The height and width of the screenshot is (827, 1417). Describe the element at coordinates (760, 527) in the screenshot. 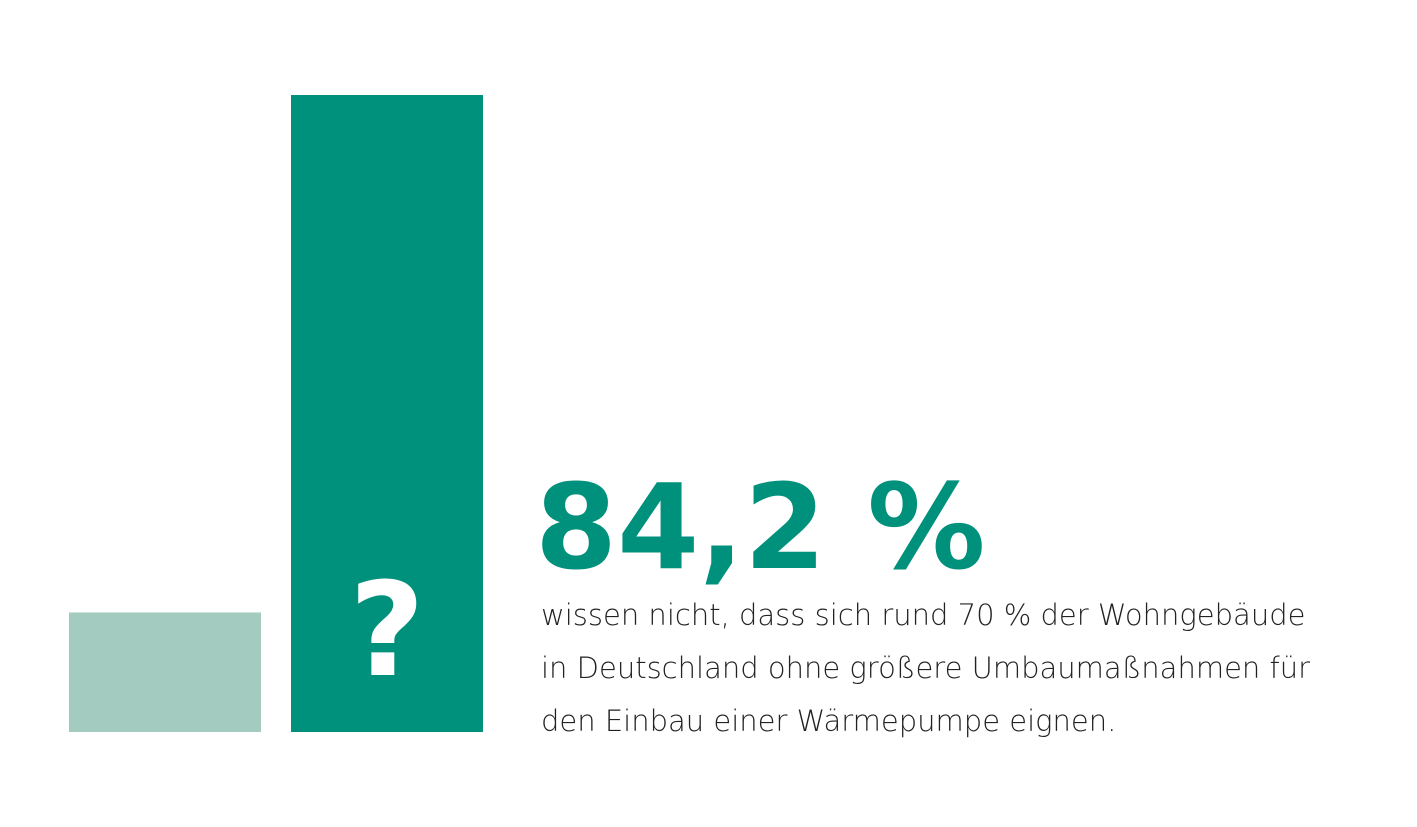

I see `value-label: 84,2 %` at that location.